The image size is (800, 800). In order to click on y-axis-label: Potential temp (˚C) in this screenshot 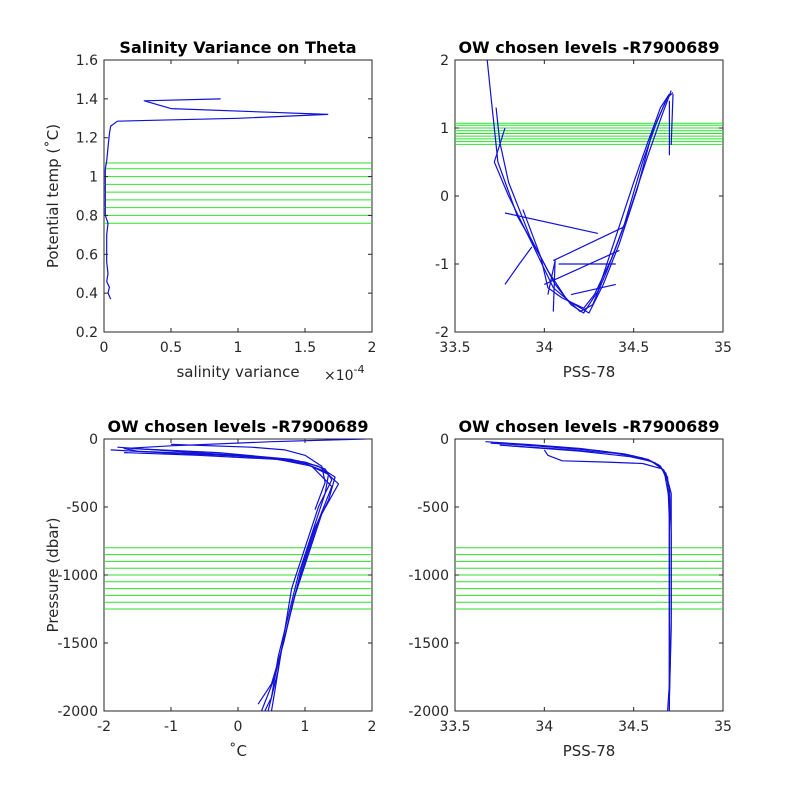, I will do `click(53, 196)`.